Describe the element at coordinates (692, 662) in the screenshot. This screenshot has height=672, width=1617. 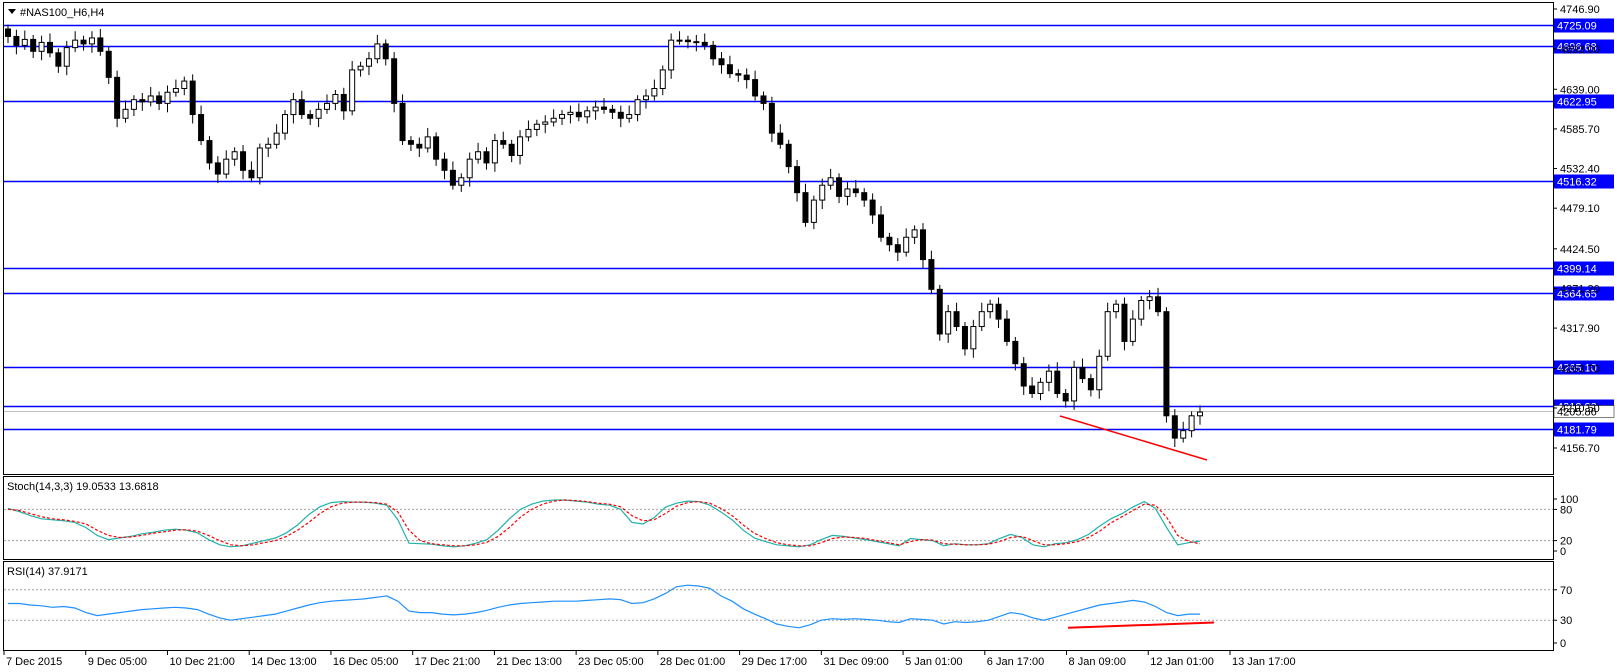
I see `time-axis-label: 28 Dec 01:00` at that location.